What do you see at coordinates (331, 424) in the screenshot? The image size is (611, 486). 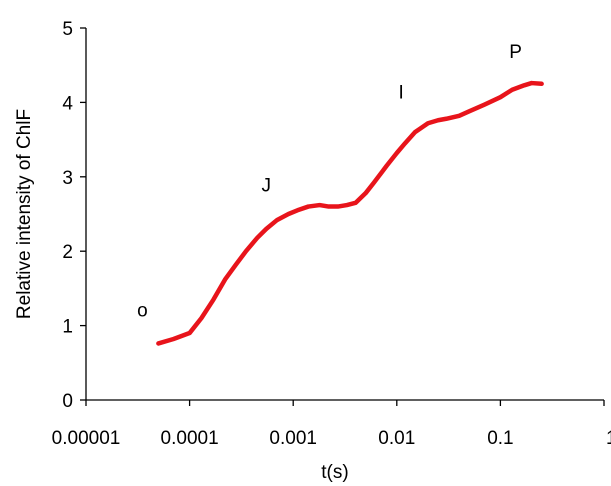 I see `x-axis-ticks: 0.00001 0.0001 0.001 0.01 0.1 1` at bounding box center [331, 424].